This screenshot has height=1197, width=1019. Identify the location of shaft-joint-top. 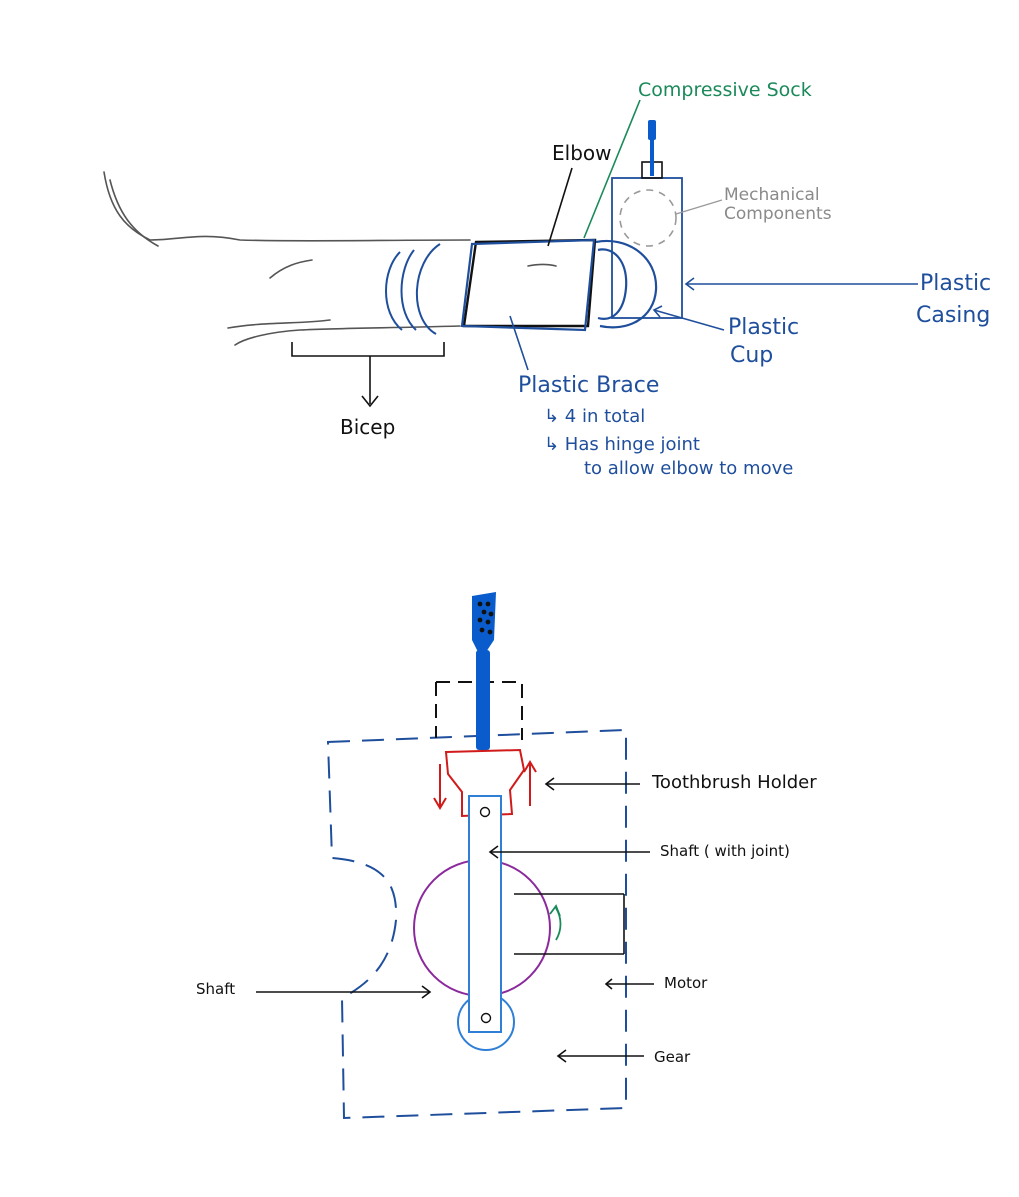
(485, 812).